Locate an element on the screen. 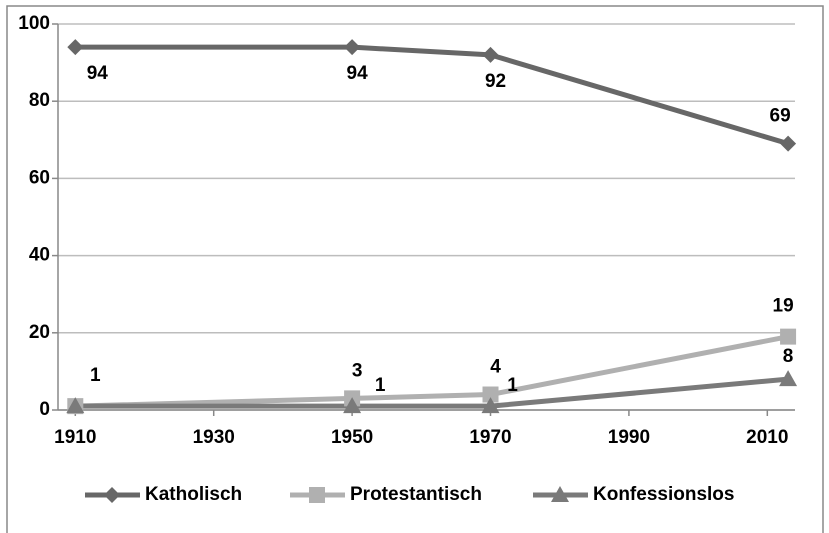 Image resolution: width=829 pixels, height=533 pixels. y-tick-label: 100 is located at coordinates (34, 23).